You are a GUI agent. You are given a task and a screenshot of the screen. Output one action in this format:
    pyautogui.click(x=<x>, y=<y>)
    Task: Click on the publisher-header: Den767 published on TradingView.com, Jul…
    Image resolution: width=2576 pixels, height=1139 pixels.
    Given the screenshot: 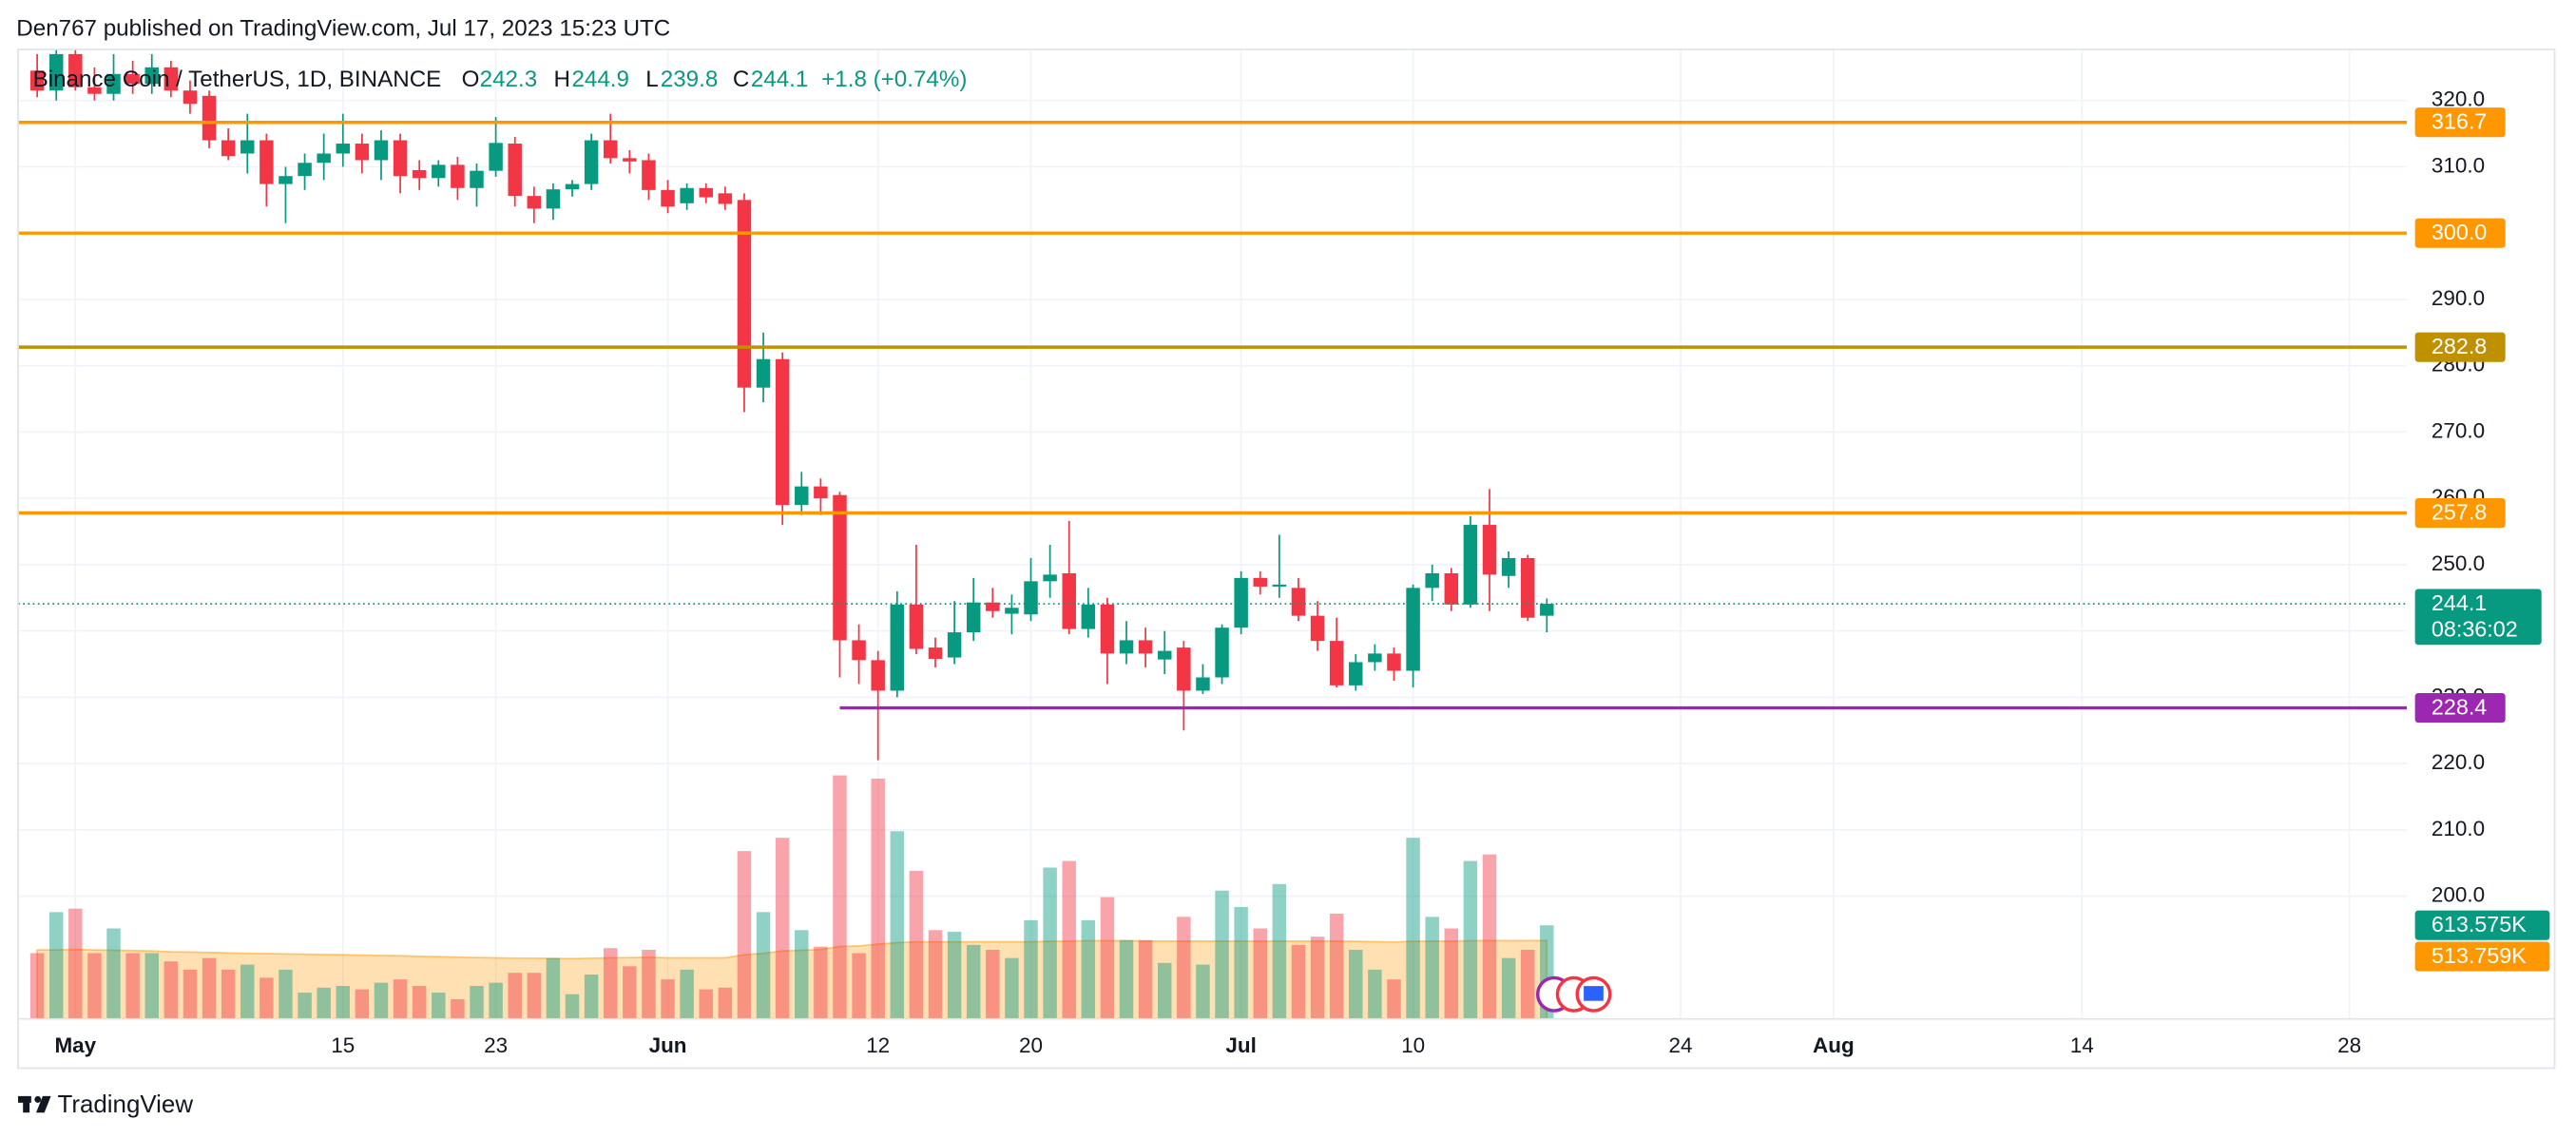 What is the action you would take?
    pyautogui.click(x=343, y=29)
    